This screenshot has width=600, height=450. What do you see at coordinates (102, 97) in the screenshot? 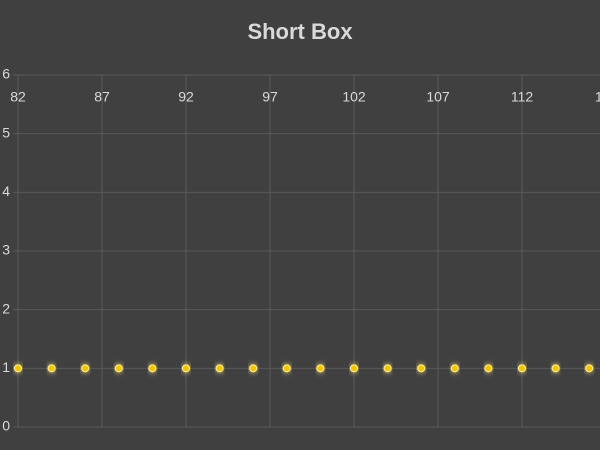
I see `x-tick-label: 87` at bounding box center [102, 97].